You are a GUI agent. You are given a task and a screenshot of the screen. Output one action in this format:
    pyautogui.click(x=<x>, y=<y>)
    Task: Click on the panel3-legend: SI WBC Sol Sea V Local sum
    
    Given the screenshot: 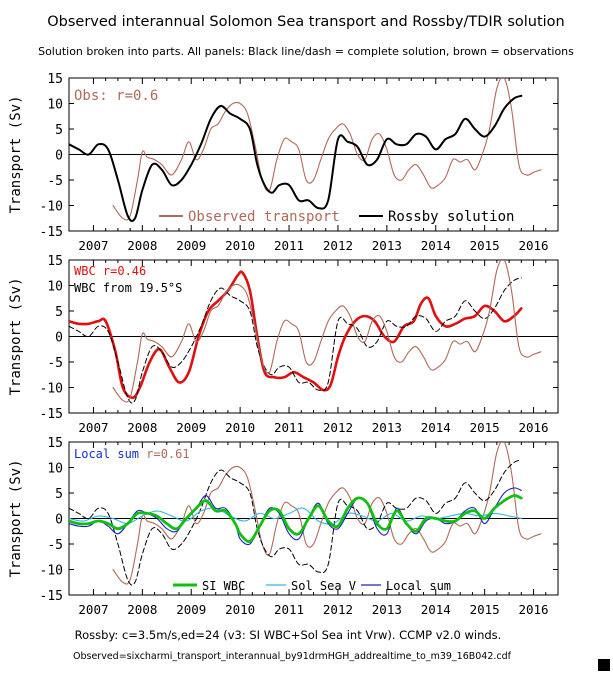 What is the action you would take?
    pyautogui.click(x=312, y=586)
    